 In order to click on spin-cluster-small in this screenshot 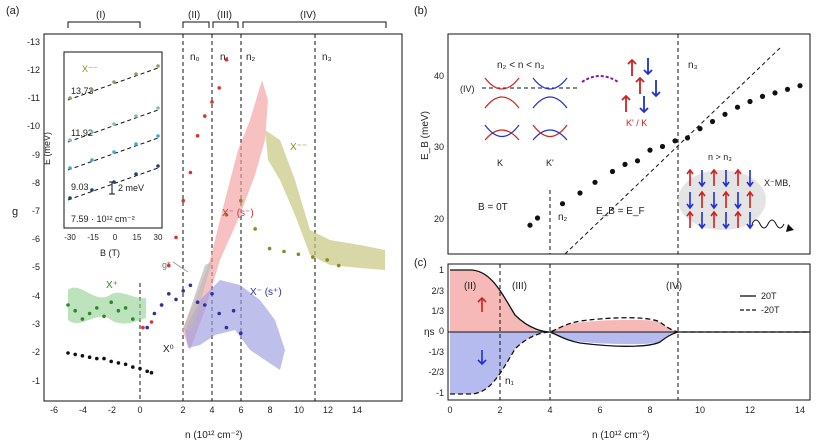, I will do `click(641, 86)`.